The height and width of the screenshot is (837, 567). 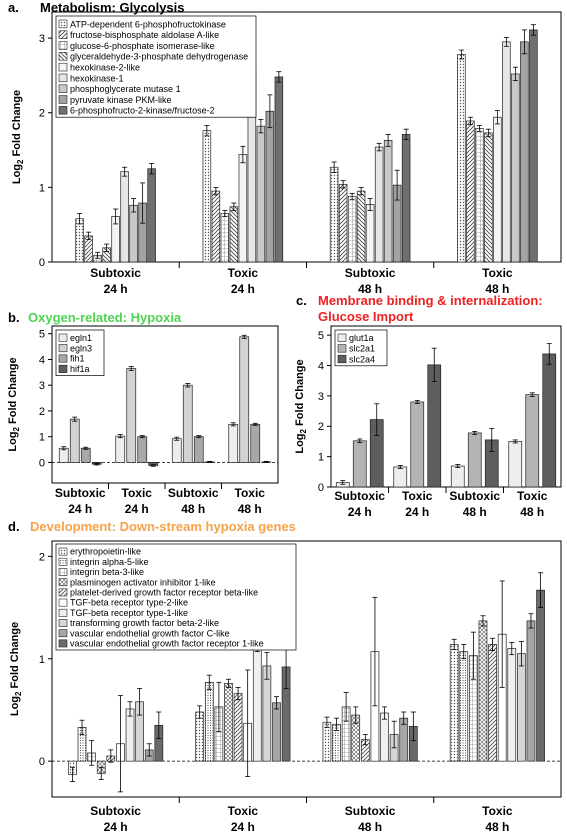 What do you see at coordinates (362, 359) in the screenshot?
I see `legend-label: slc2a4` at bounding box center [362, 359].